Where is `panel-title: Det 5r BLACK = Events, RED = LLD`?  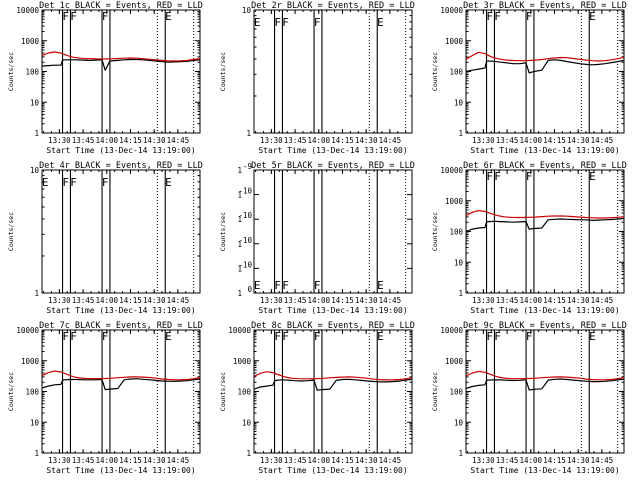 panel-title: Det 5r BLACK = Events, RED = LLD is located at coordinates (333, 166).